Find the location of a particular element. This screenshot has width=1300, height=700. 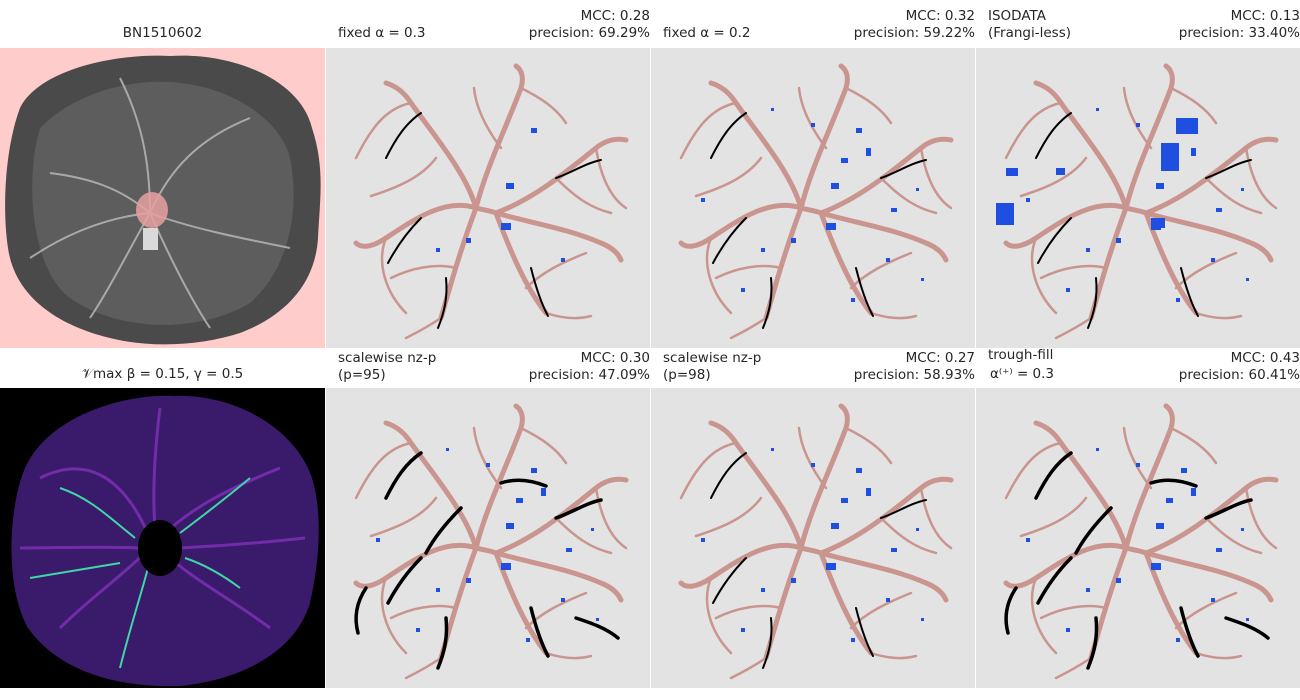

precision-label: precision: 59.22% is located at coordinates (914, 33).